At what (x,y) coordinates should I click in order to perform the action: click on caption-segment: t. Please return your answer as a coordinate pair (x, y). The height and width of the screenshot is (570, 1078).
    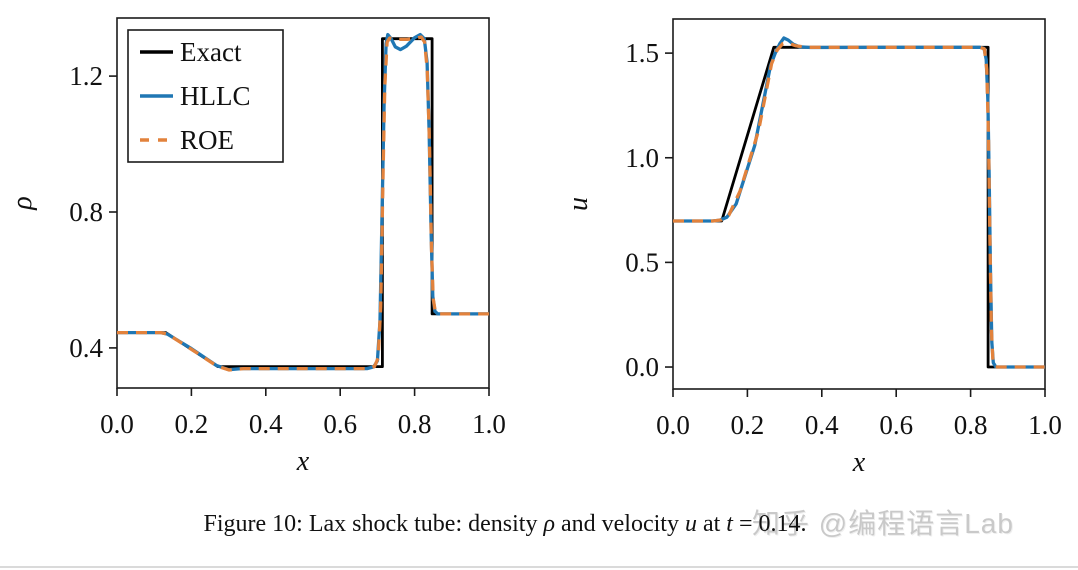
    Looking at the image, I should click on (729, 524).